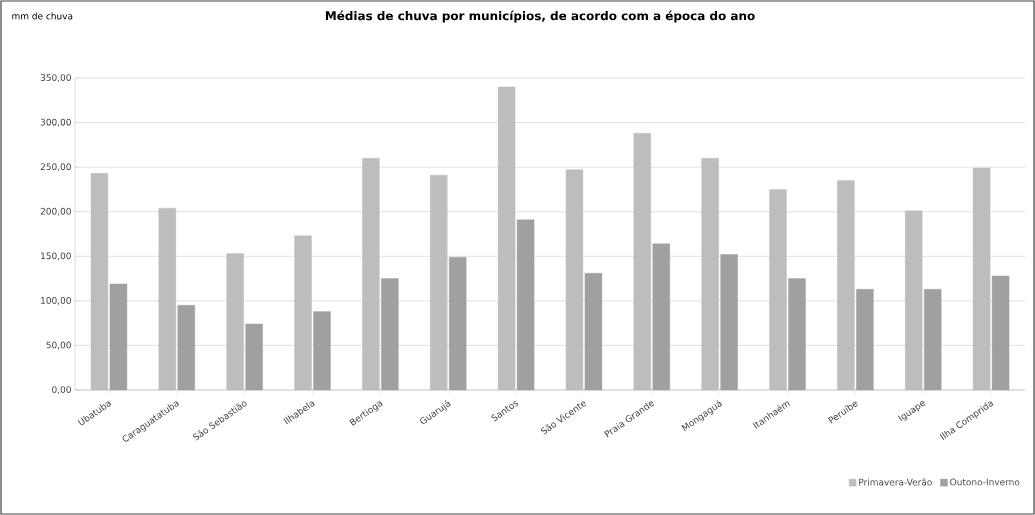  What do you see at coordinates (61, 390) in the screenshot?
I see `y-tick-label: 0,00` at bounding box center [61, 390].